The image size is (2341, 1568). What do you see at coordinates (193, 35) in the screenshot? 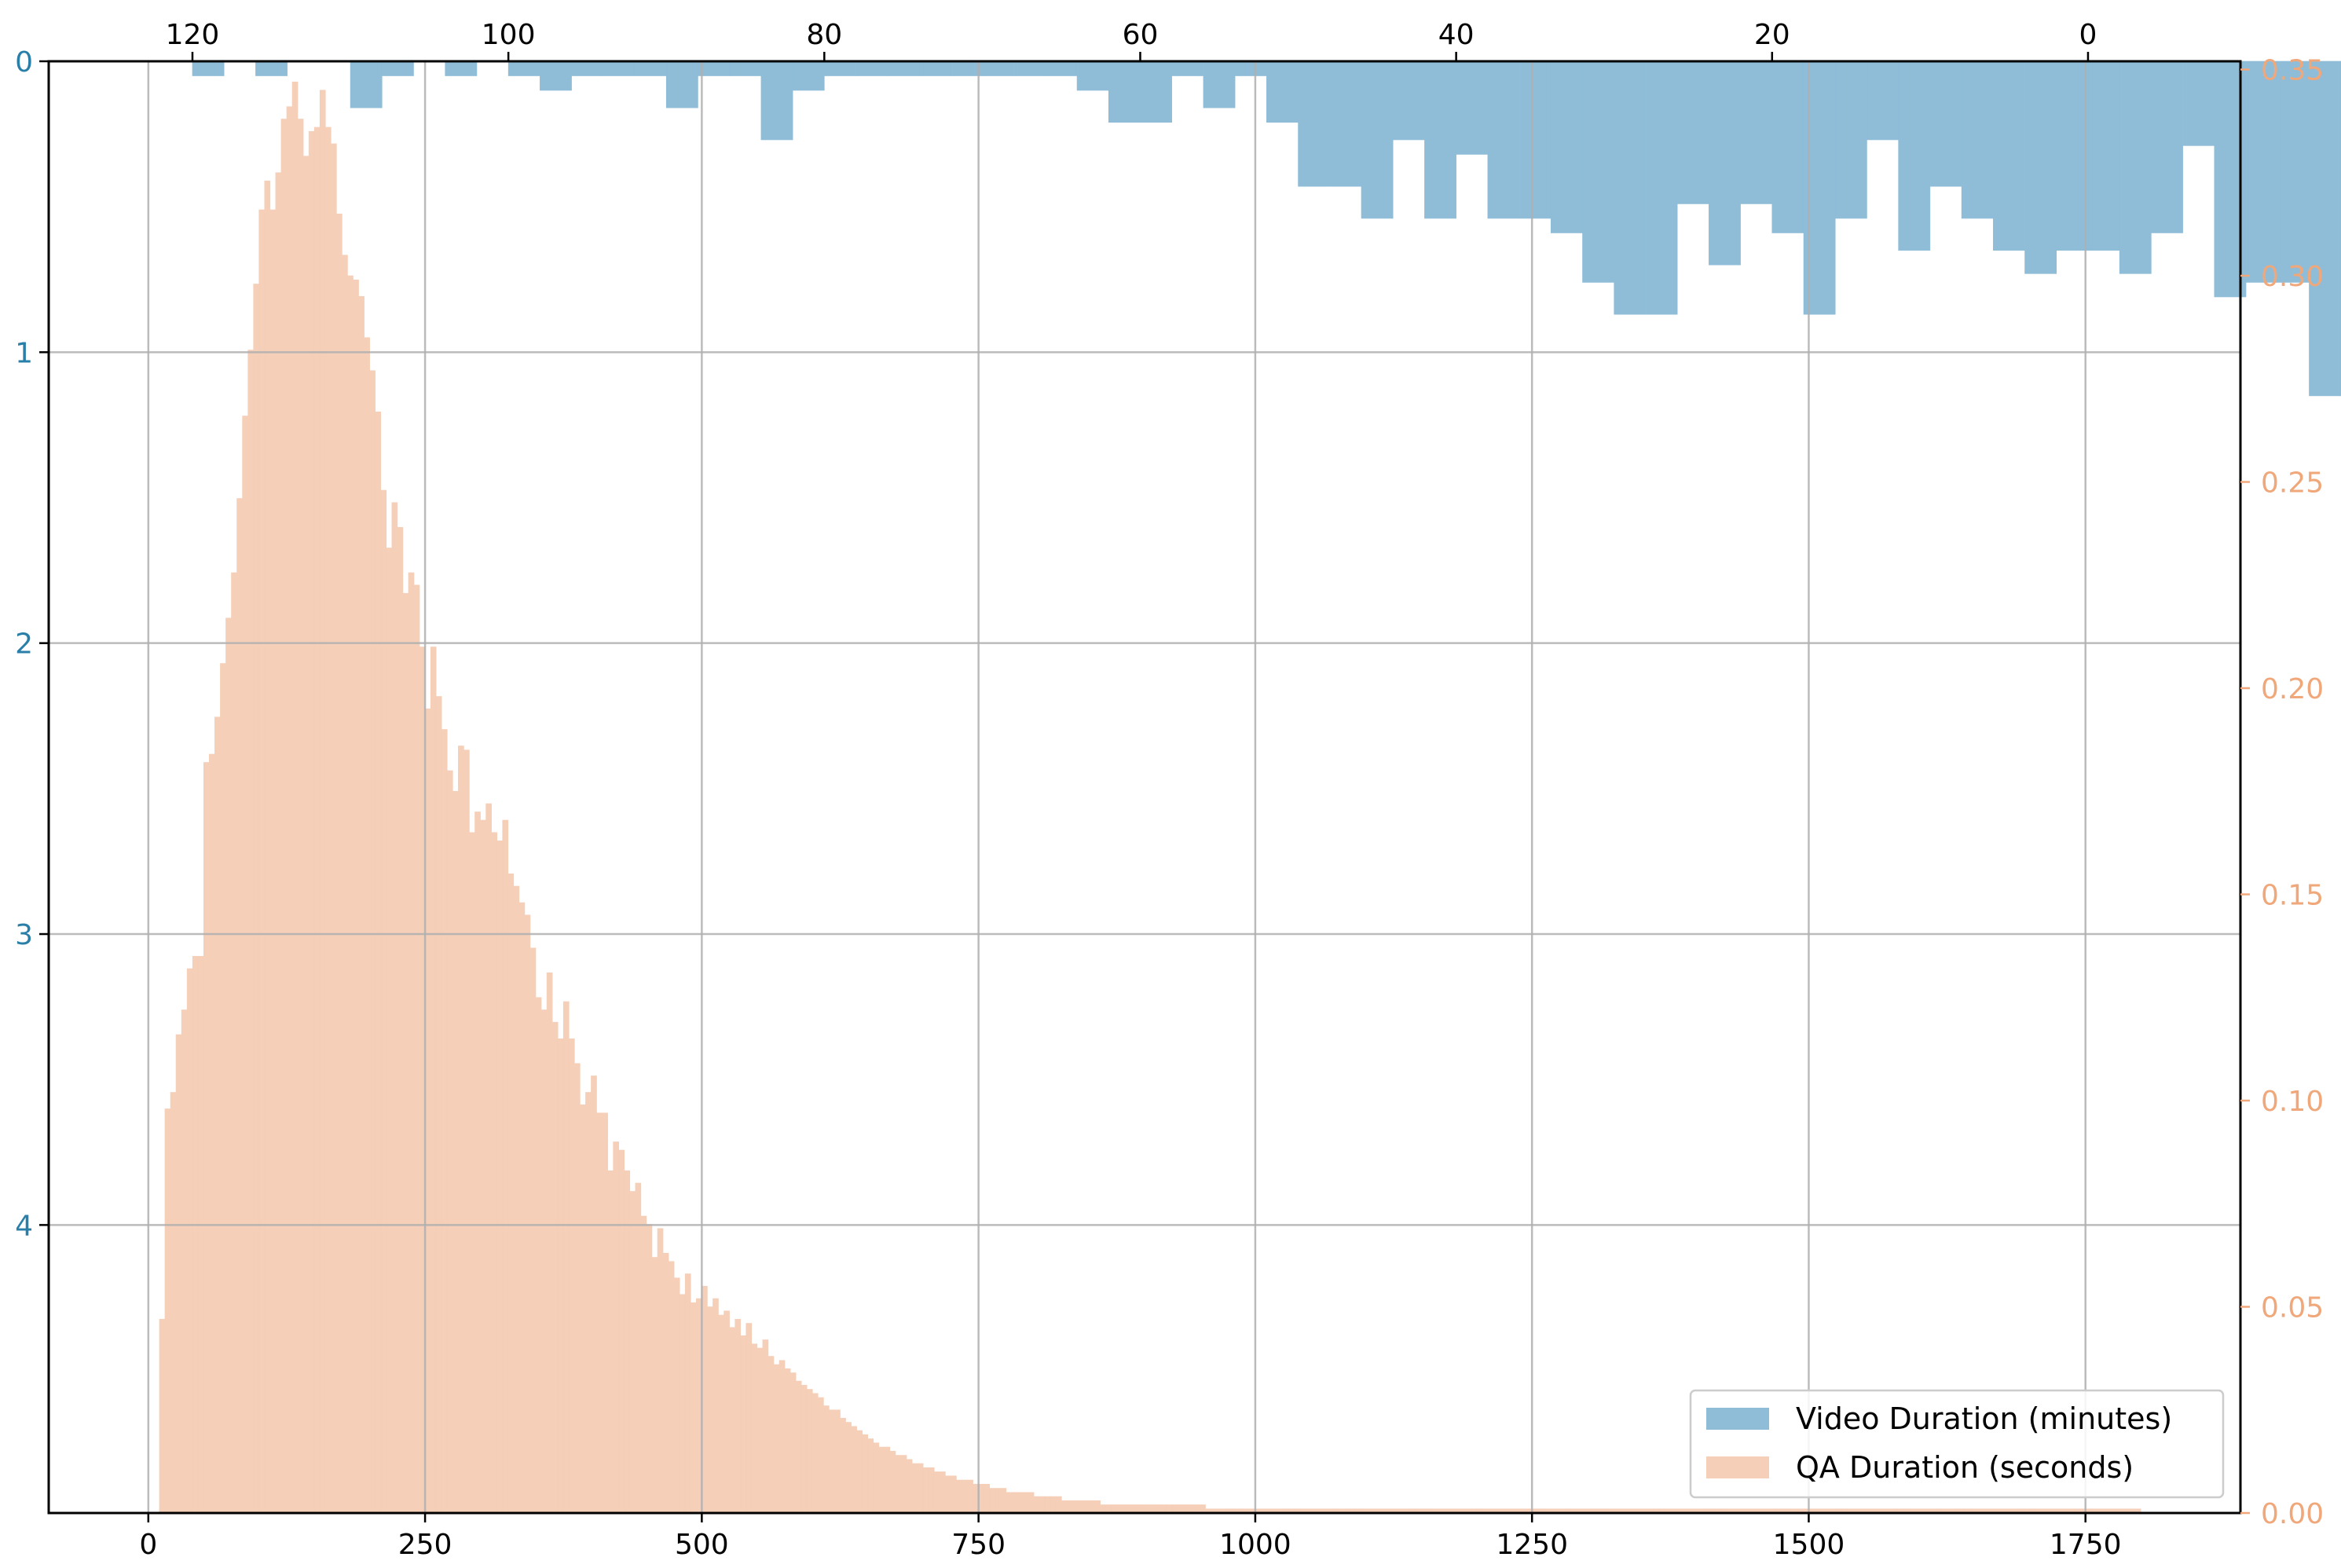
I see `top-x-tick-label: 120` at bounding box center [193, 35].